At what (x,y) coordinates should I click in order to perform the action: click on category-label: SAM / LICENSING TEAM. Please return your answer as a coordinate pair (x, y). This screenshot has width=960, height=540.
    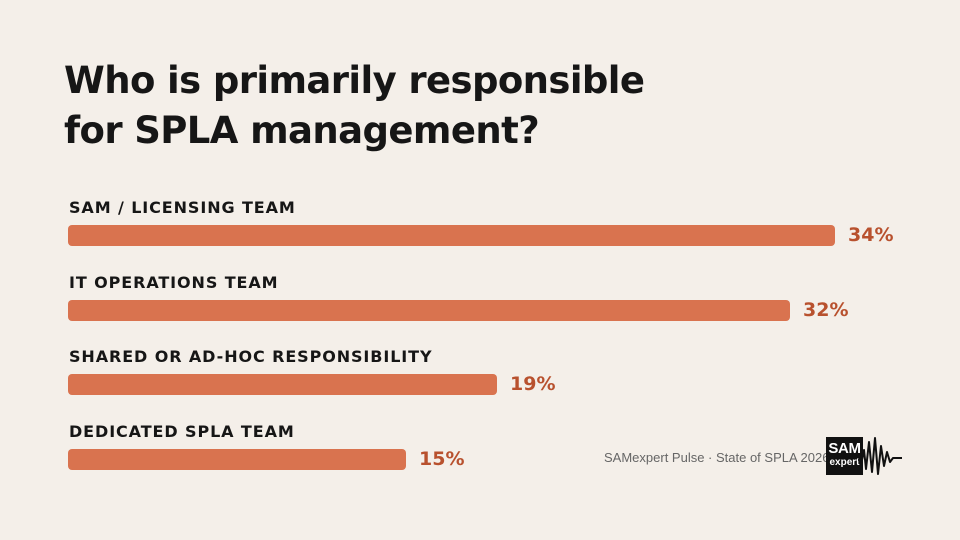
    Looking at the image, I should click on (182, 207).